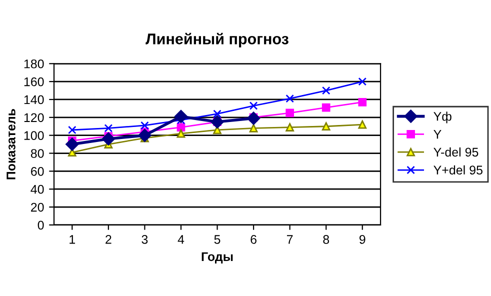 The height and width of the screenshot is (296, 491). Describe the element at coordinates (41, 225) in the screenshot. I see `y-tick-label: 0` at that location.